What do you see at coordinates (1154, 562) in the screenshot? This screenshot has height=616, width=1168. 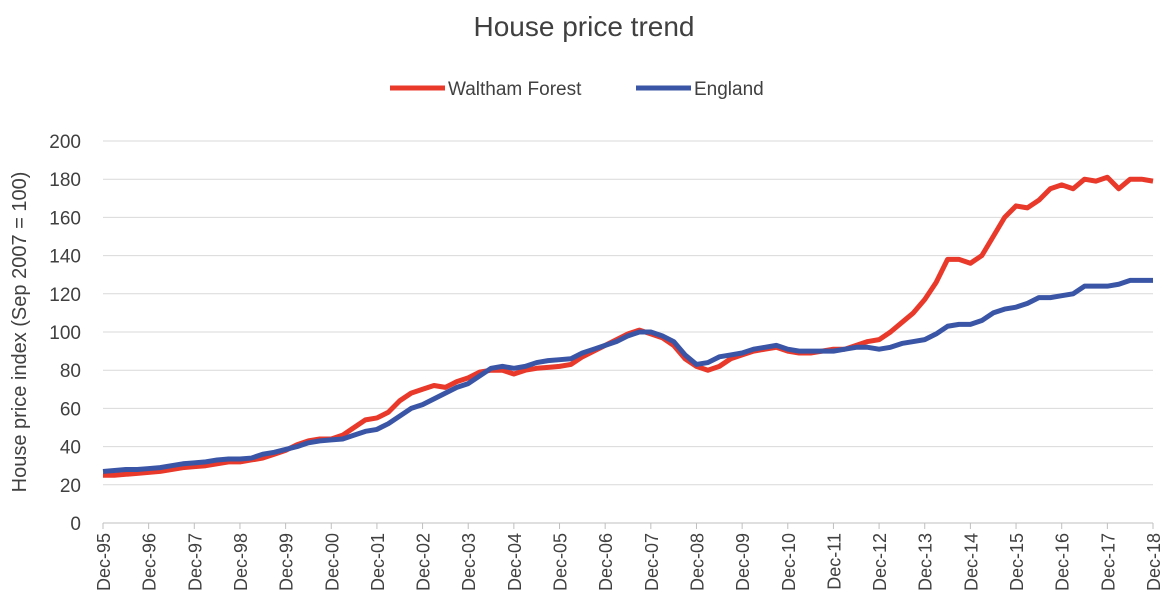 I see `x-tick-label: Dec-18` at bounding box center [1154, 562].